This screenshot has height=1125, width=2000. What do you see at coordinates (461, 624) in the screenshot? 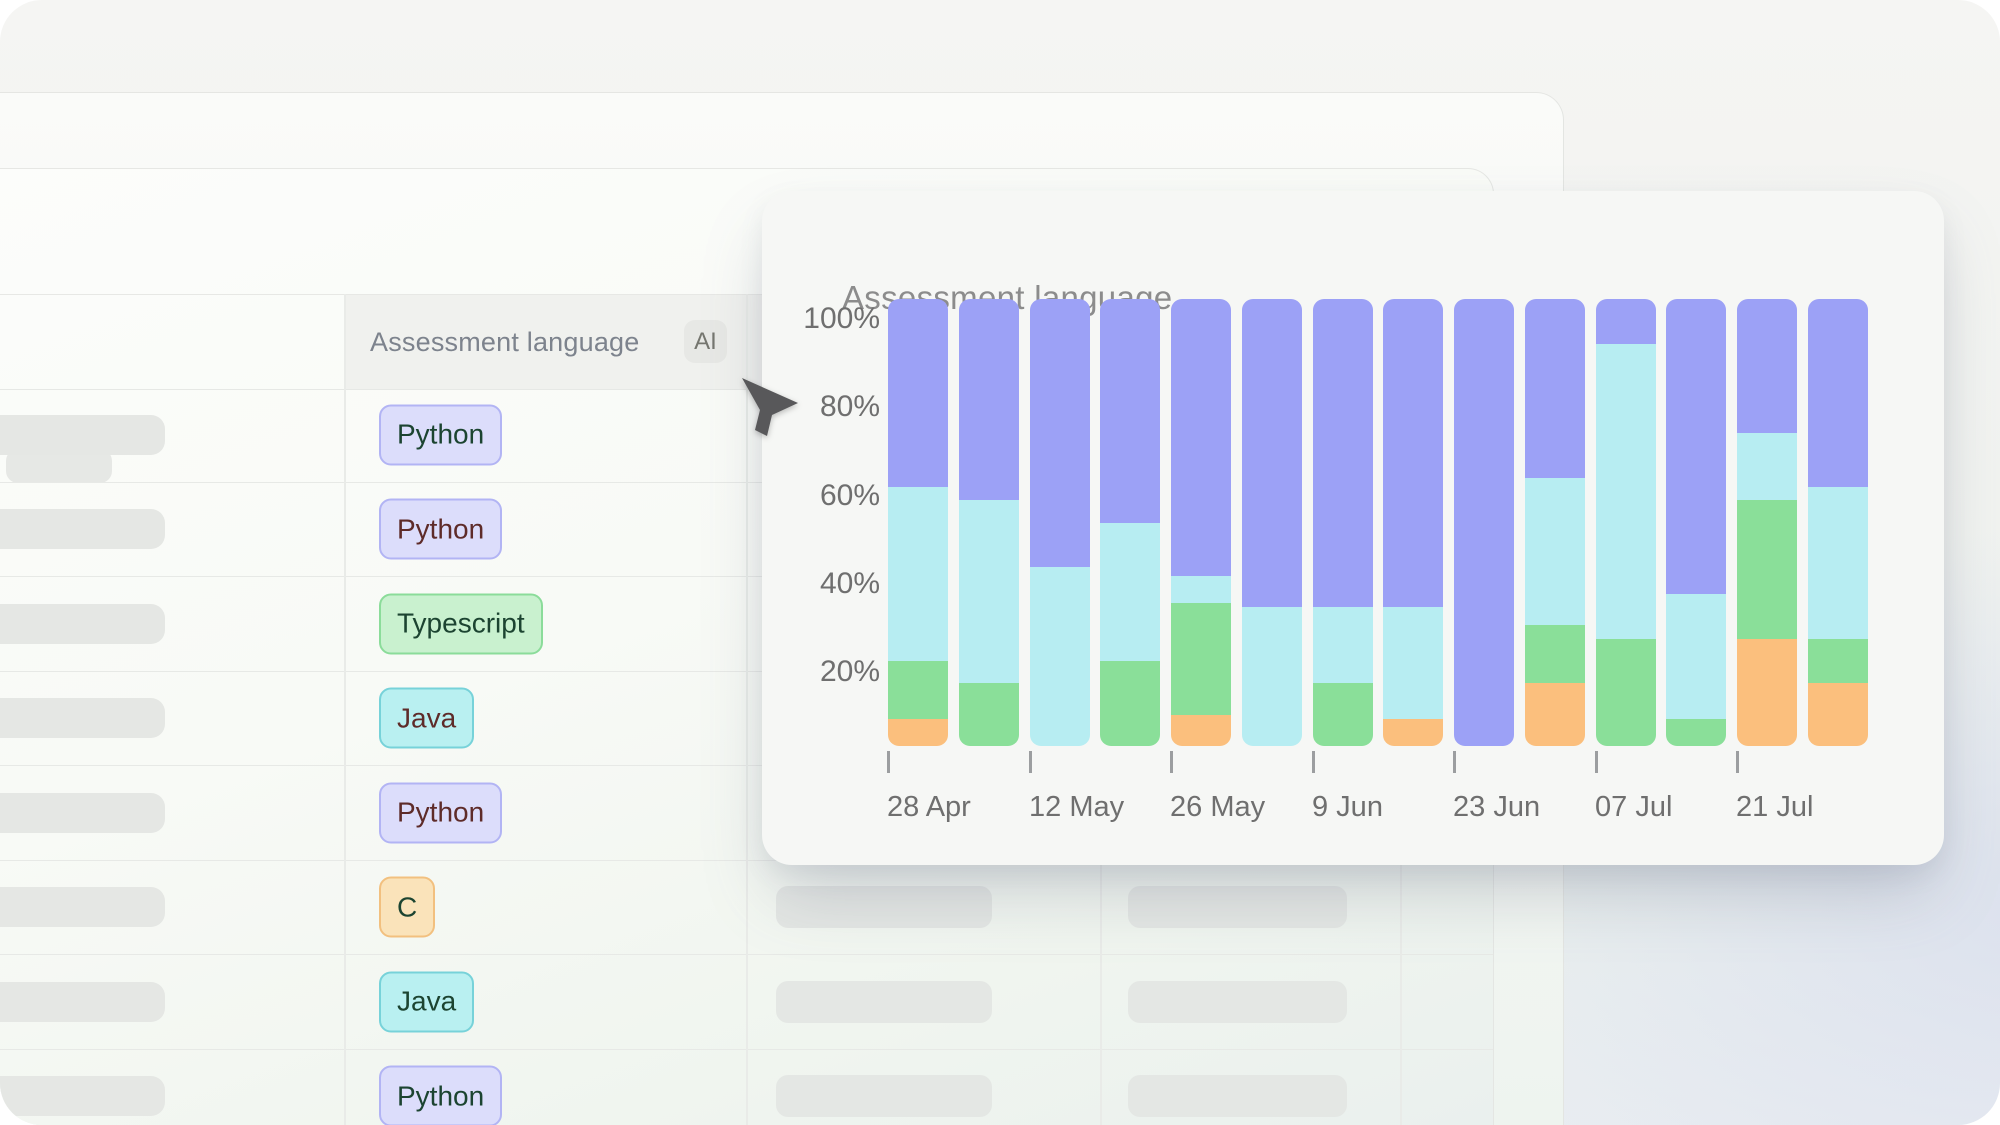
I see `language-badge: Typescript` at bounding box center [461, 624].